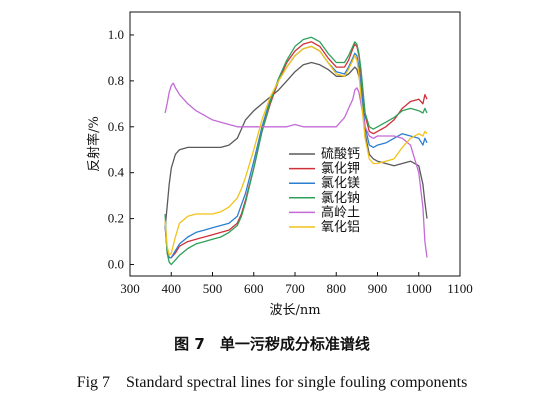  What do you see at coordinates (340, 198) in the screenshot?
I see `legend-label-3: 氯化钠` at bounding box center [340, 198].